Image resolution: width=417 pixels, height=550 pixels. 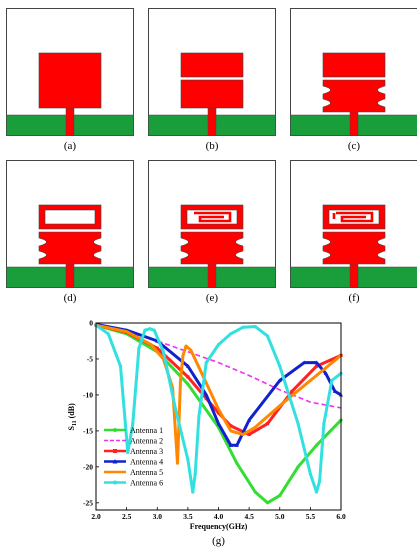 I want to click on y-tick-label: -15, so click(x=88, y=430).